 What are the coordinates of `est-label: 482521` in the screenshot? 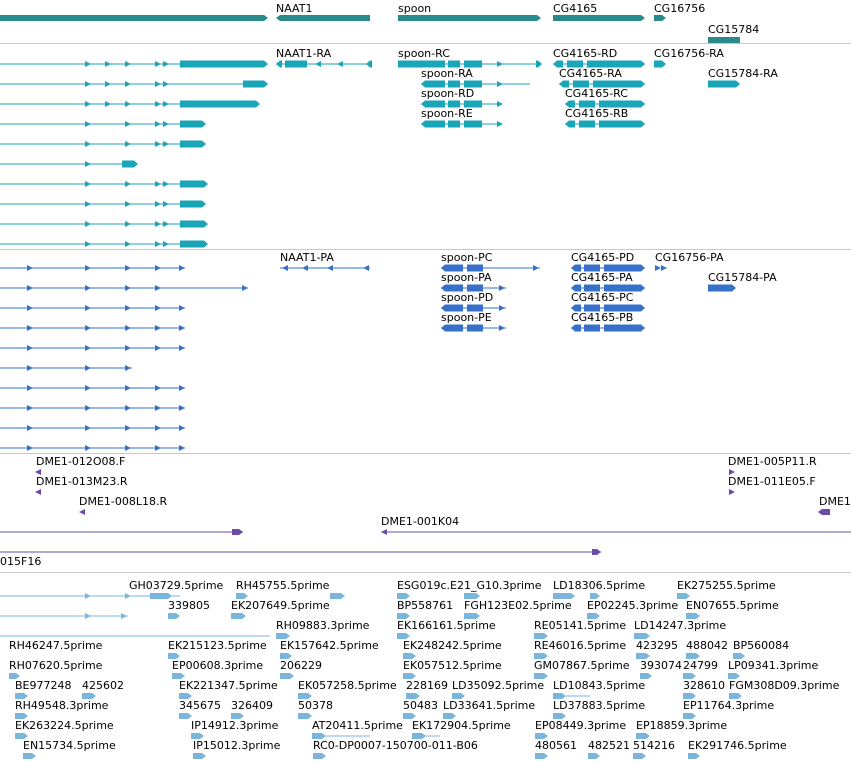 It's located at (609, 745).